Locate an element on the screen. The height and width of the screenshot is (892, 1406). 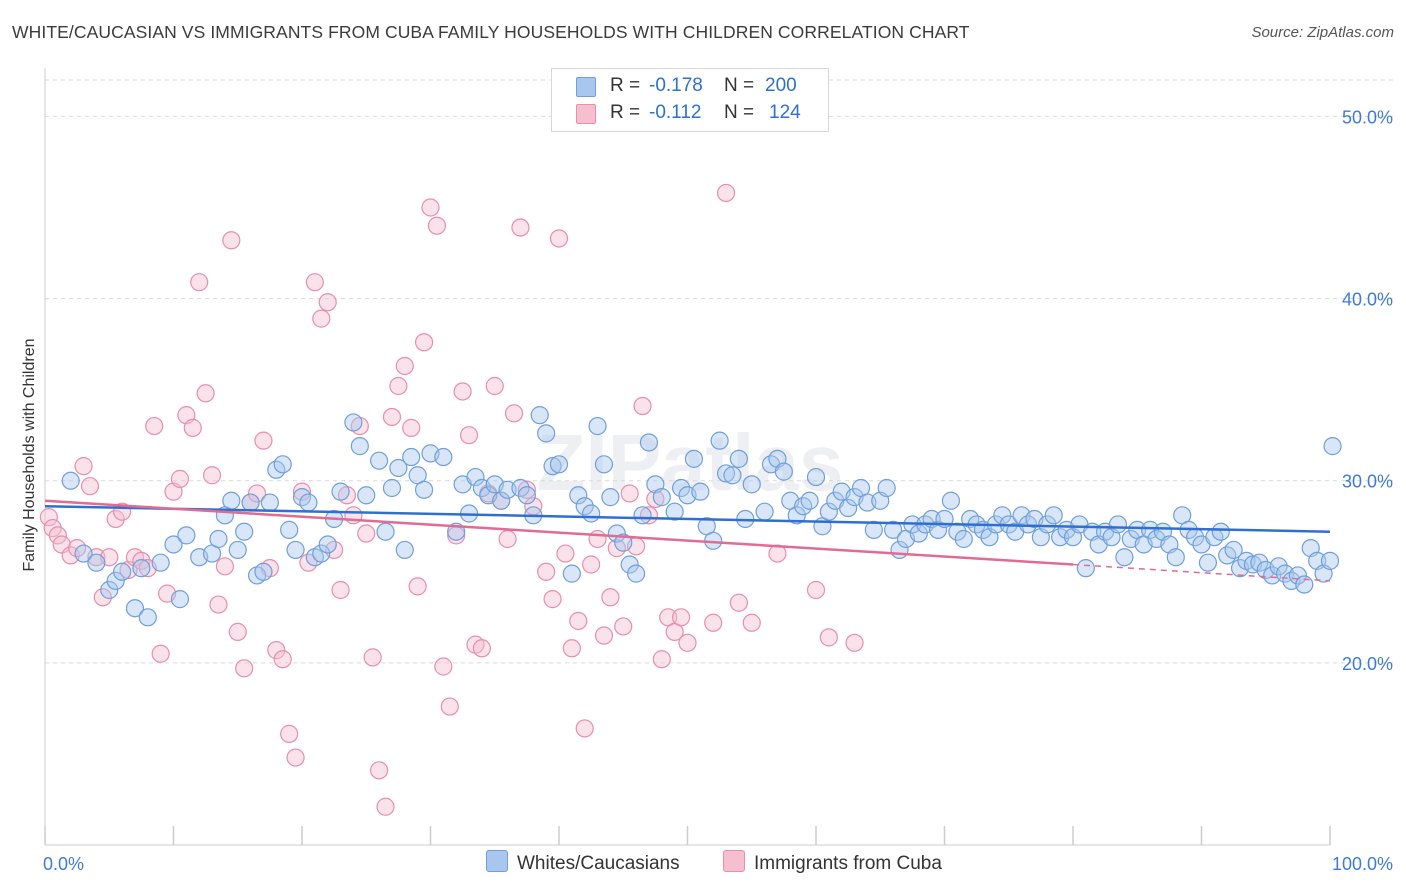
correlation-legend: R = -0.178 N = 200 R = -0.112 N = 124 is located at coordinates (690, 100).